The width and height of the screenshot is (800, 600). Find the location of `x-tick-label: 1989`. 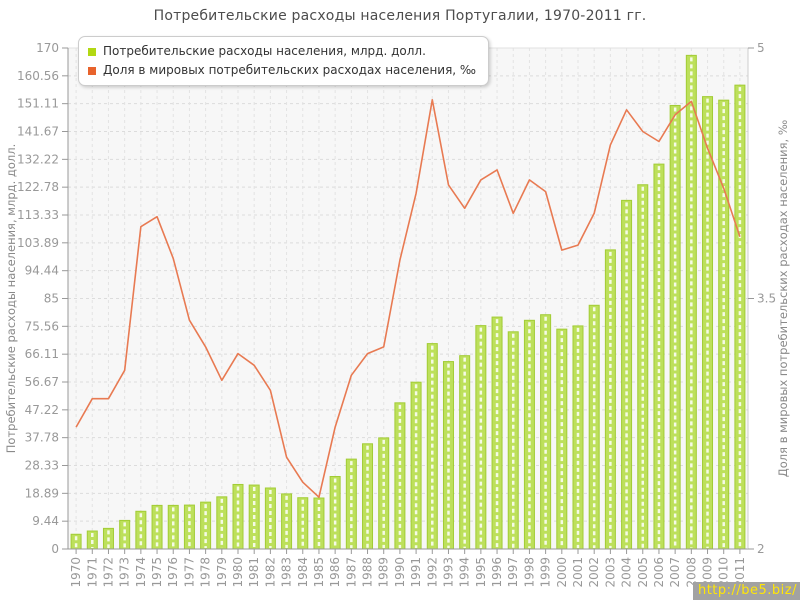

x-tick-label: 1989 is located at coordinates (384, 572).